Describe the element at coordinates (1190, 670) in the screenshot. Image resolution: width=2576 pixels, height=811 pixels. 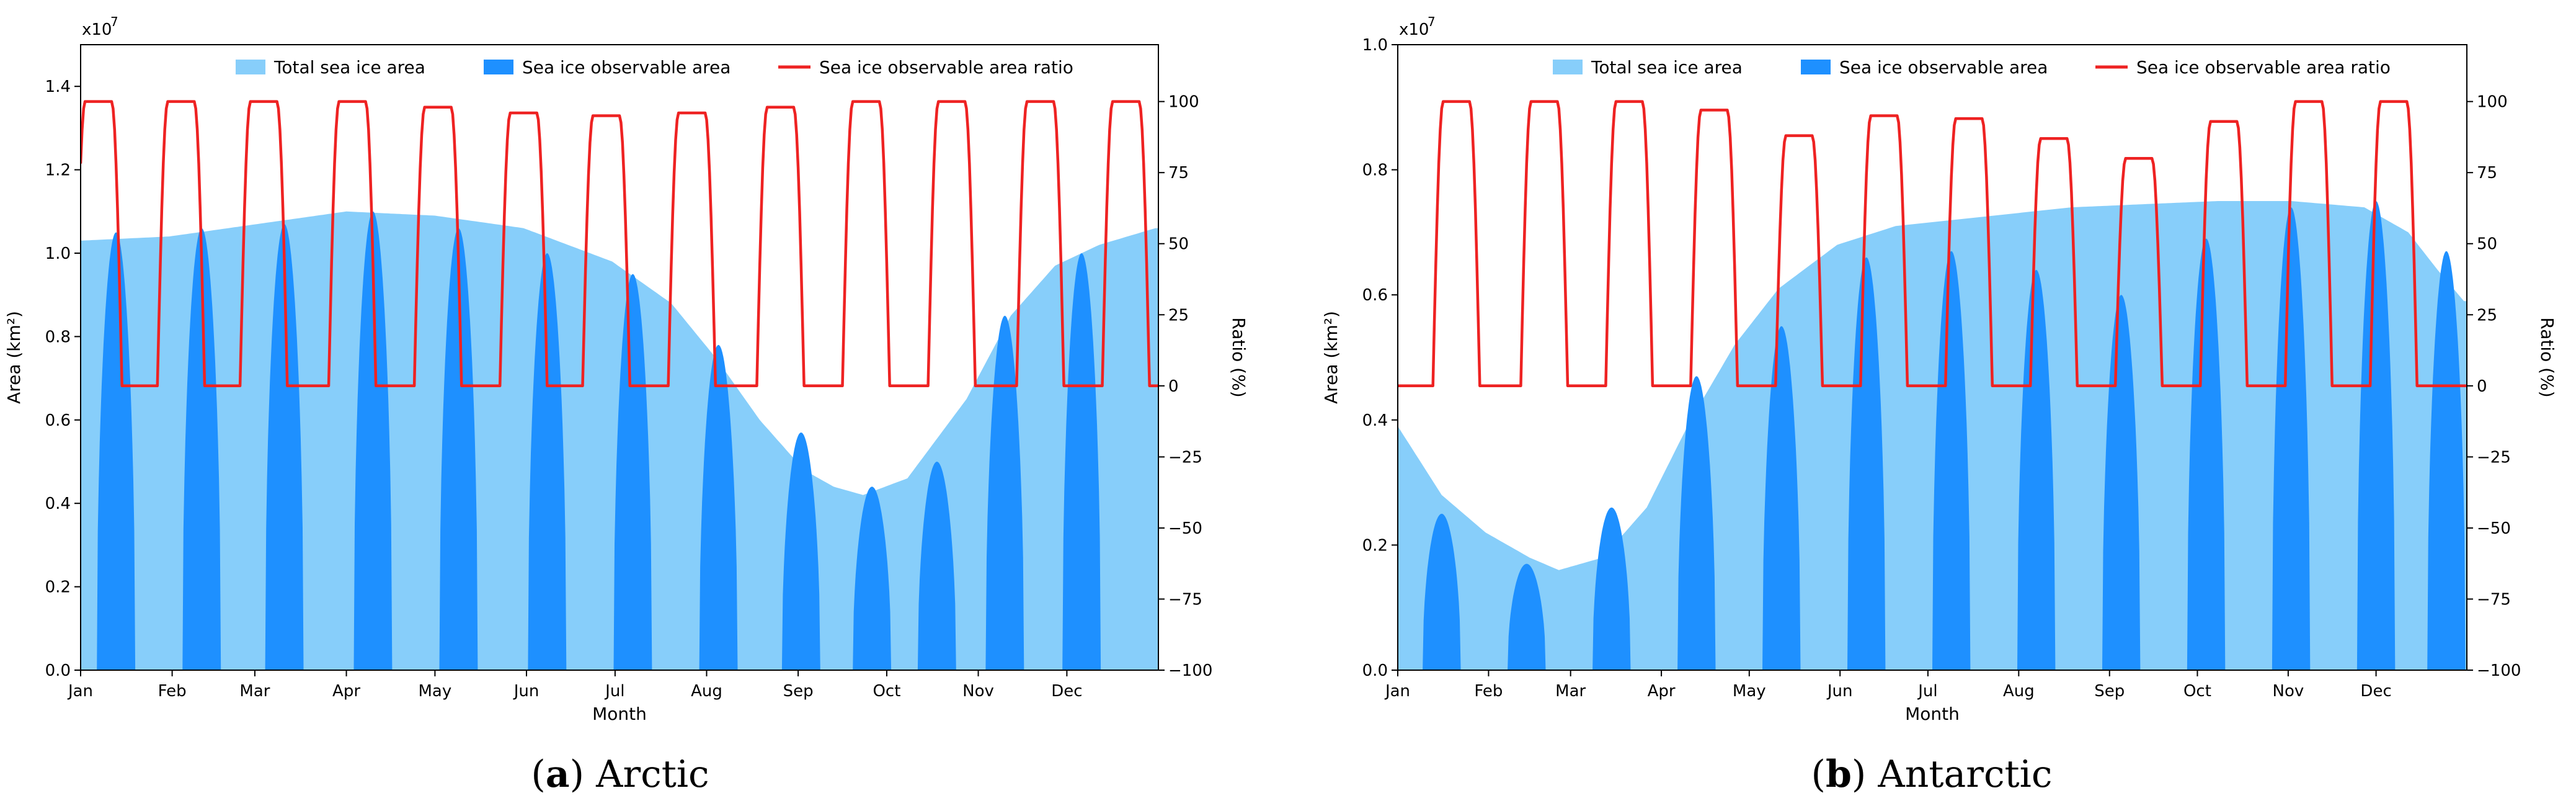
I see `y2-tick-label: −100` at that location.